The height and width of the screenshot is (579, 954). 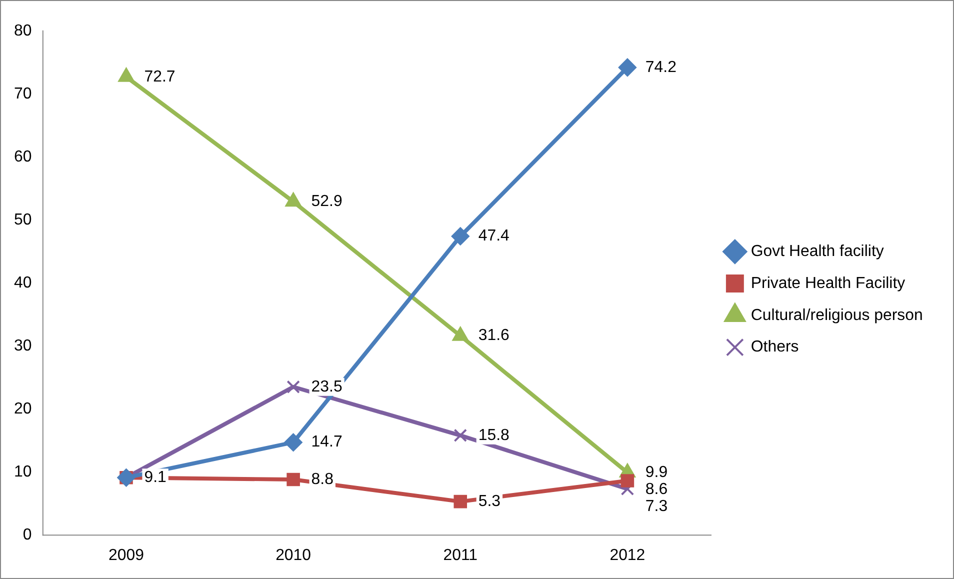 I want to click on y-tick-label: 20, so click(x=23, y=409).